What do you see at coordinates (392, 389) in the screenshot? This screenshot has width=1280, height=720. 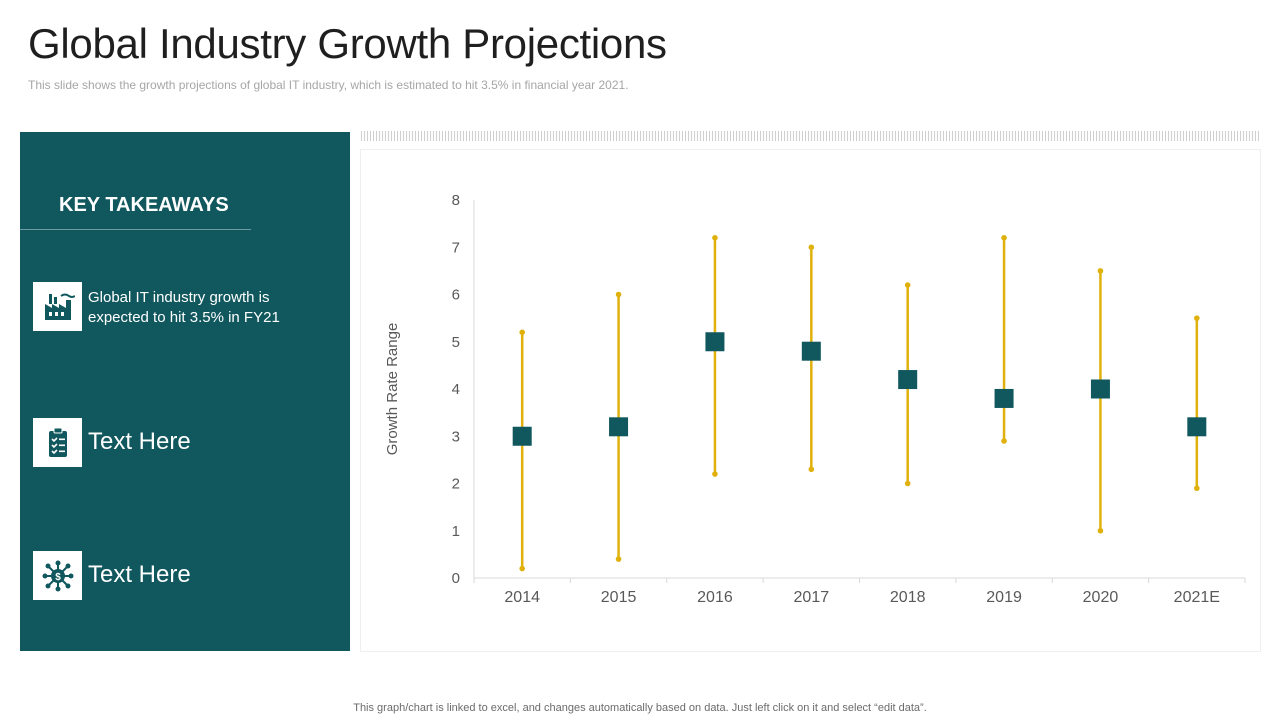 I see `y-axis-title: Growth Rate Range` at bounding box center [392, 389].